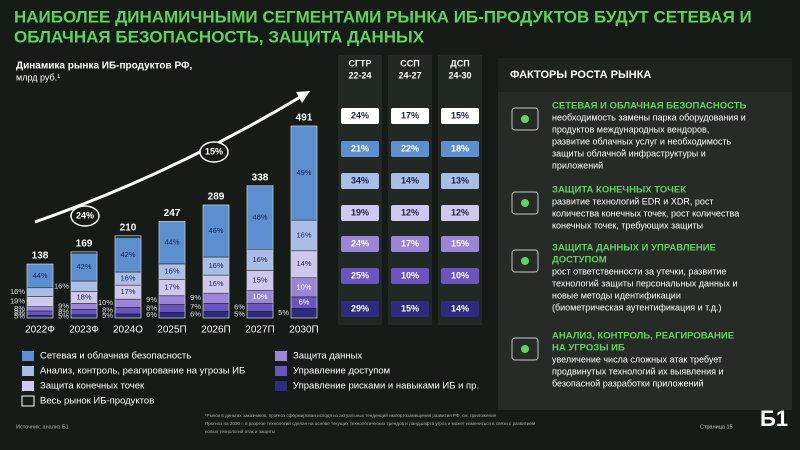 The height and width of the screenshot is (450, 800). I want to click on legend-label: Защита данных, so click(327, 356).